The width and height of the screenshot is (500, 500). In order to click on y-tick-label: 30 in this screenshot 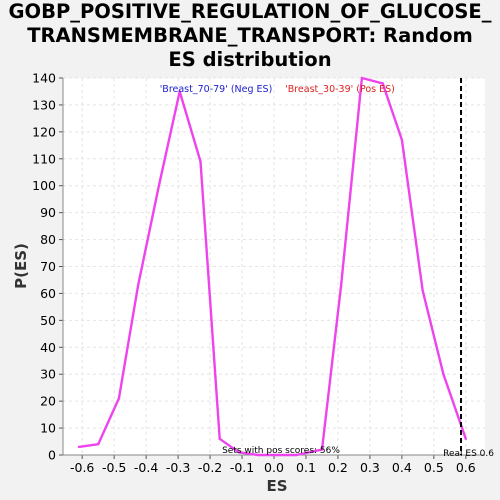, I will do `click(48, 374)`.